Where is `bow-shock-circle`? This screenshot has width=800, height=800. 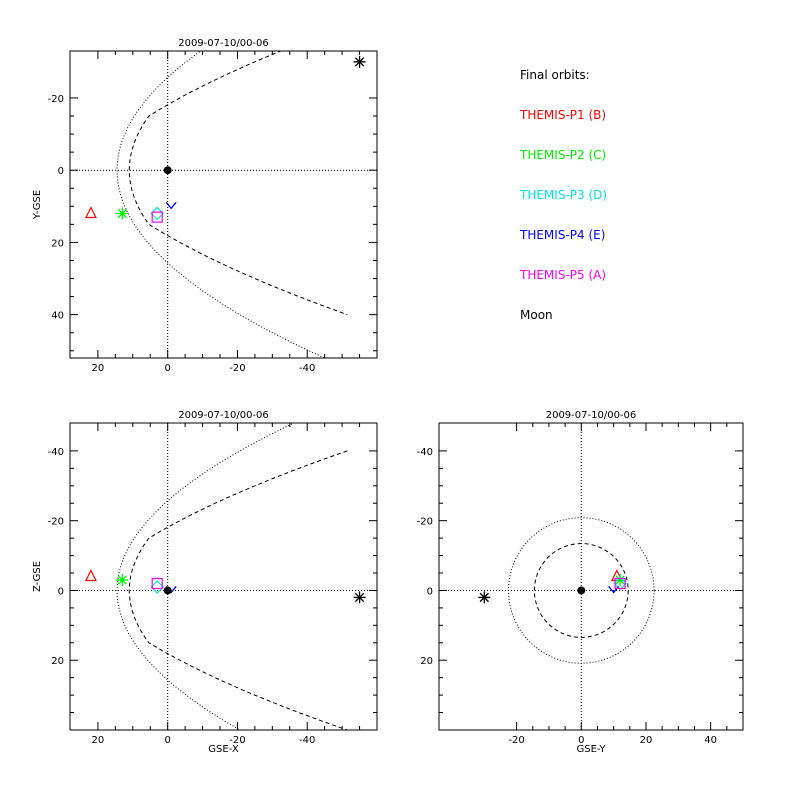 bow-shock-circle is located at coordinates (581, 590).